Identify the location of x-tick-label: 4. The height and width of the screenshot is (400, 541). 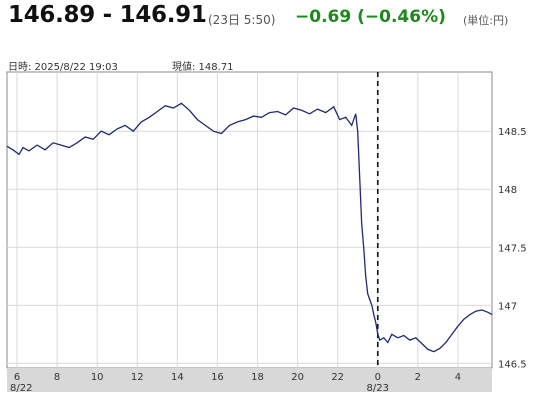
(458, 377).